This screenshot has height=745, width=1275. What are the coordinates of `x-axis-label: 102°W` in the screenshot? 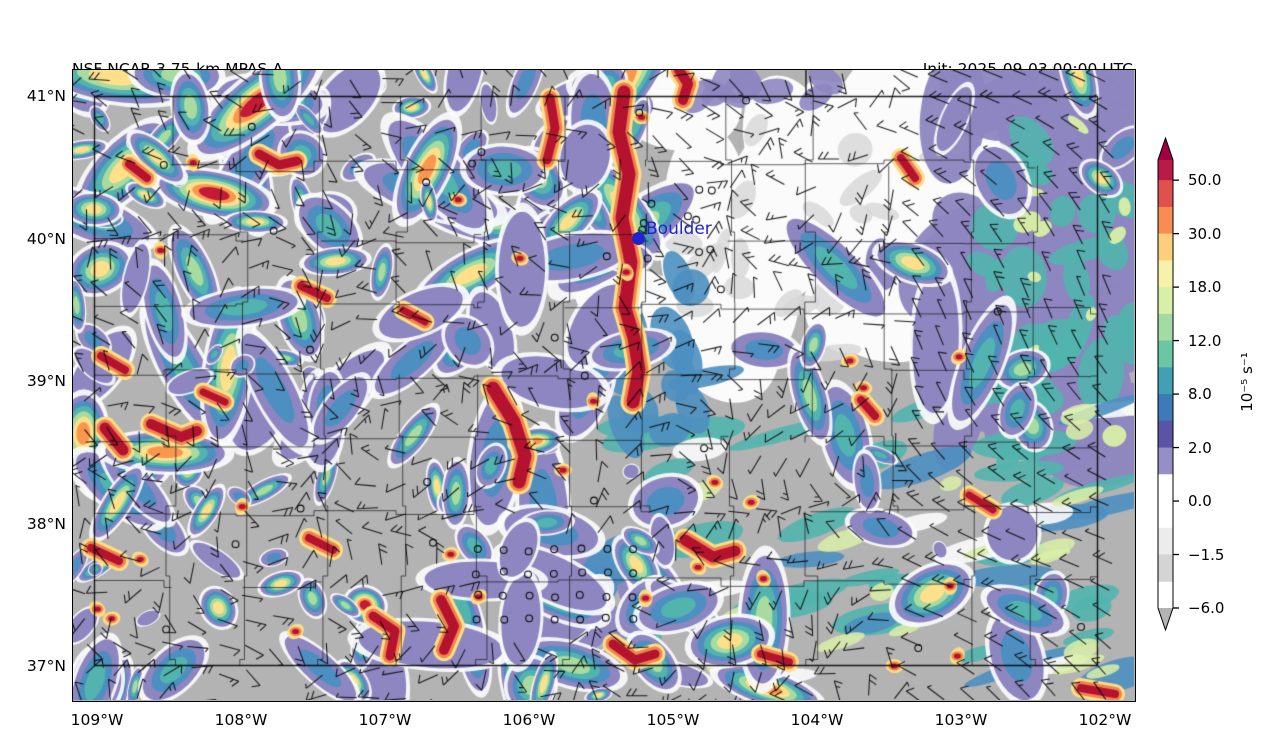 It's located at (1105, 720).